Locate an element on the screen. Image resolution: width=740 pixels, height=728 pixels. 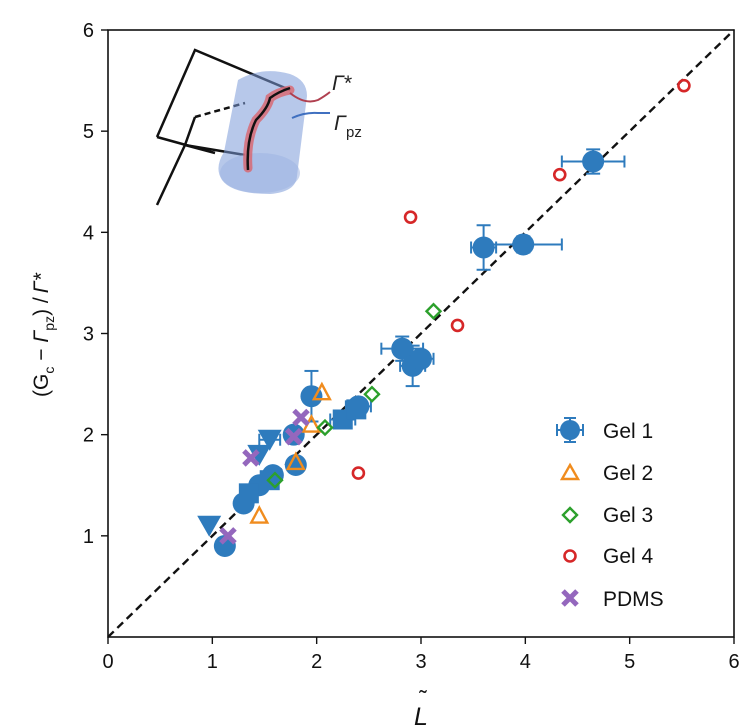
point-gel1-s0-p10 is located at coordinates (421, 358).